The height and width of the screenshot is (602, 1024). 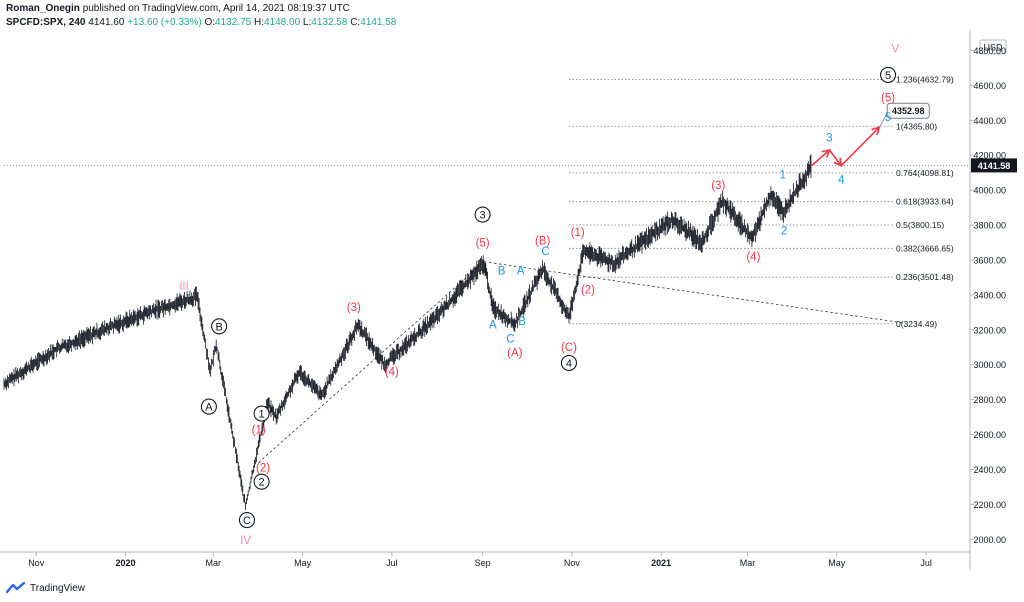 I want to click on wave-label: (5), so click(x=888, y=99).